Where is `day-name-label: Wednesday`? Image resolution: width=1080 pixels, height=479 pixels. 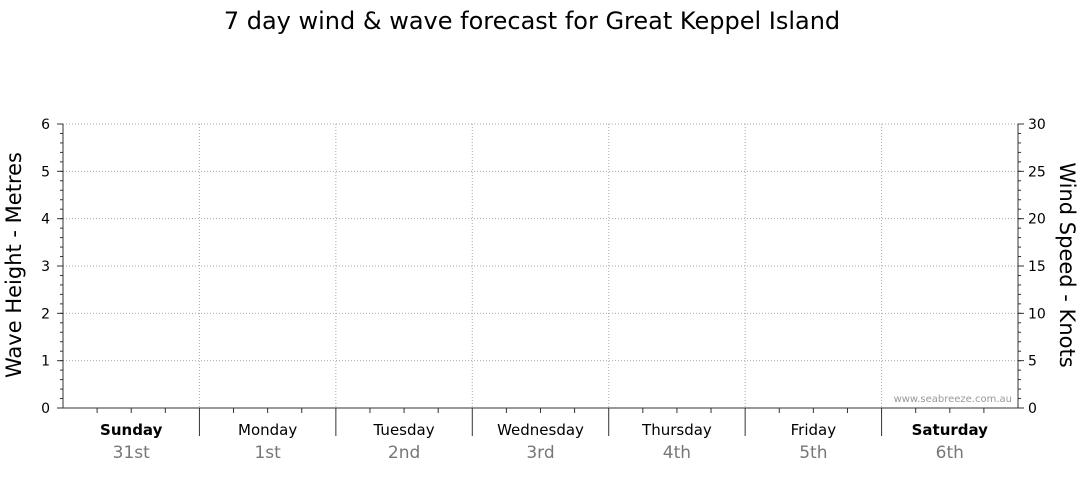
day-name-label: Wednesday is located at coordinates (540, 430).